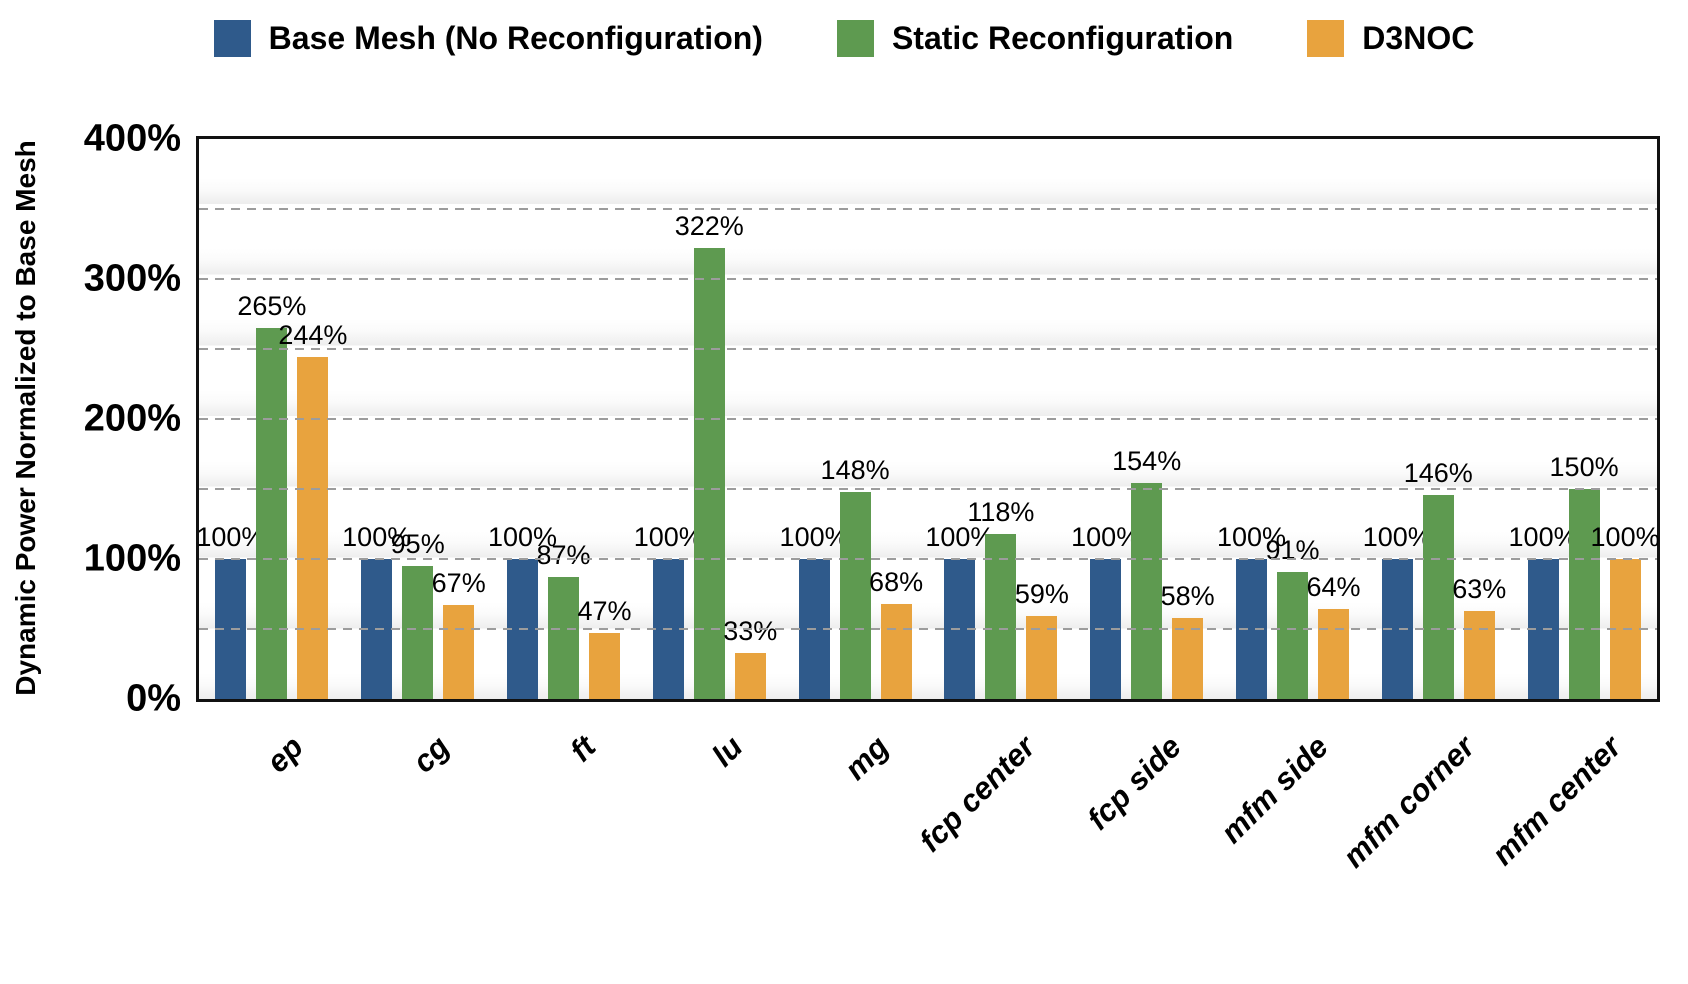  What do you see at coordinates (896, 581) in the screenshot?
I see `bar-value-label: 68%` at bounding box center [896, 581].